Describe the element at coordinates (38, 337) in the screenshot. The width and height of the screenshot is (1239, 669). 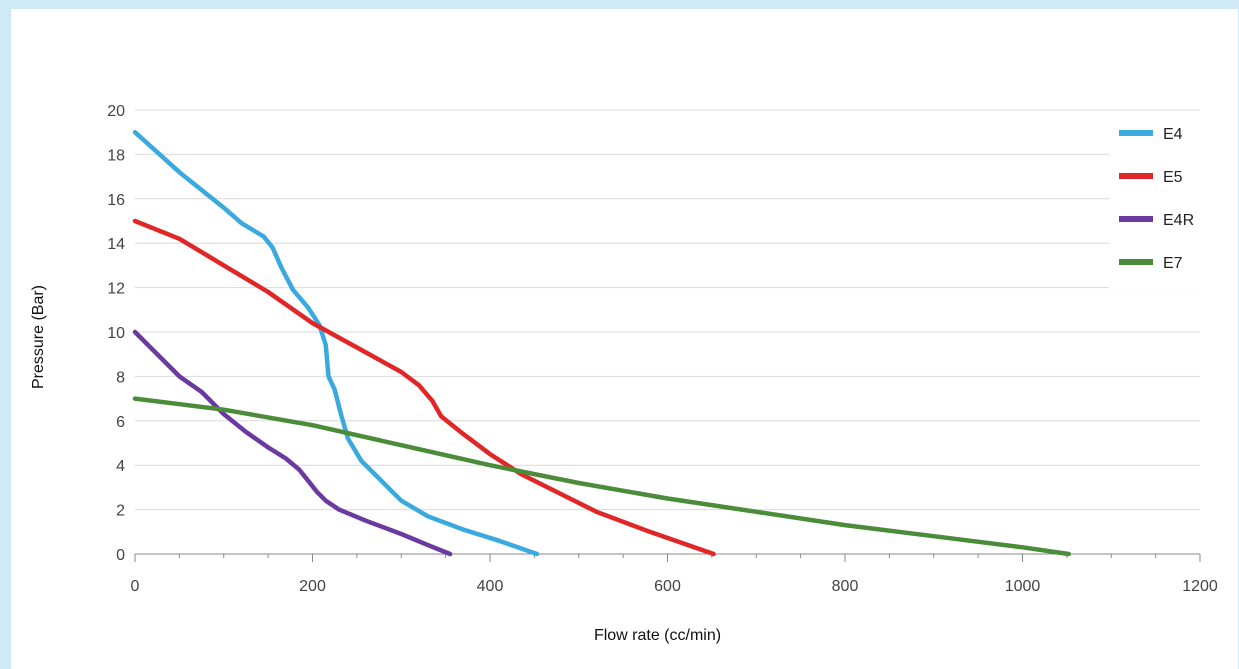
I see `y-axis-title: Pressure (Bar)` at that location.